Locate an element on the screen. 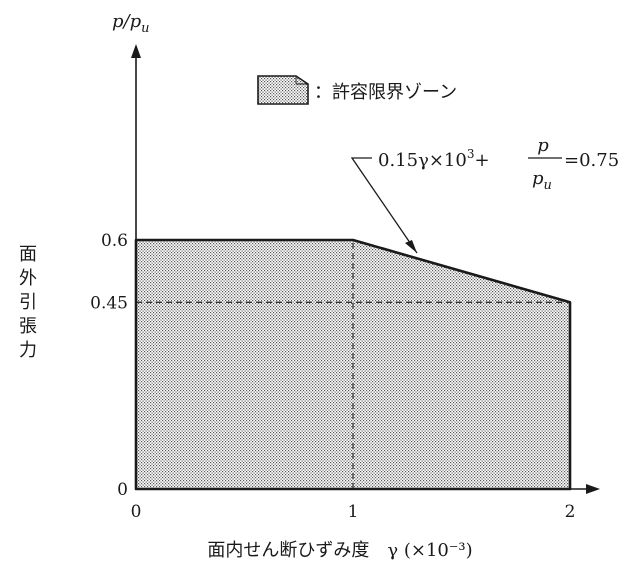 The height and width of the screenshot is (572, 641). equation-left-text: 0.15γ×10 is located at coordinates (422, 160).